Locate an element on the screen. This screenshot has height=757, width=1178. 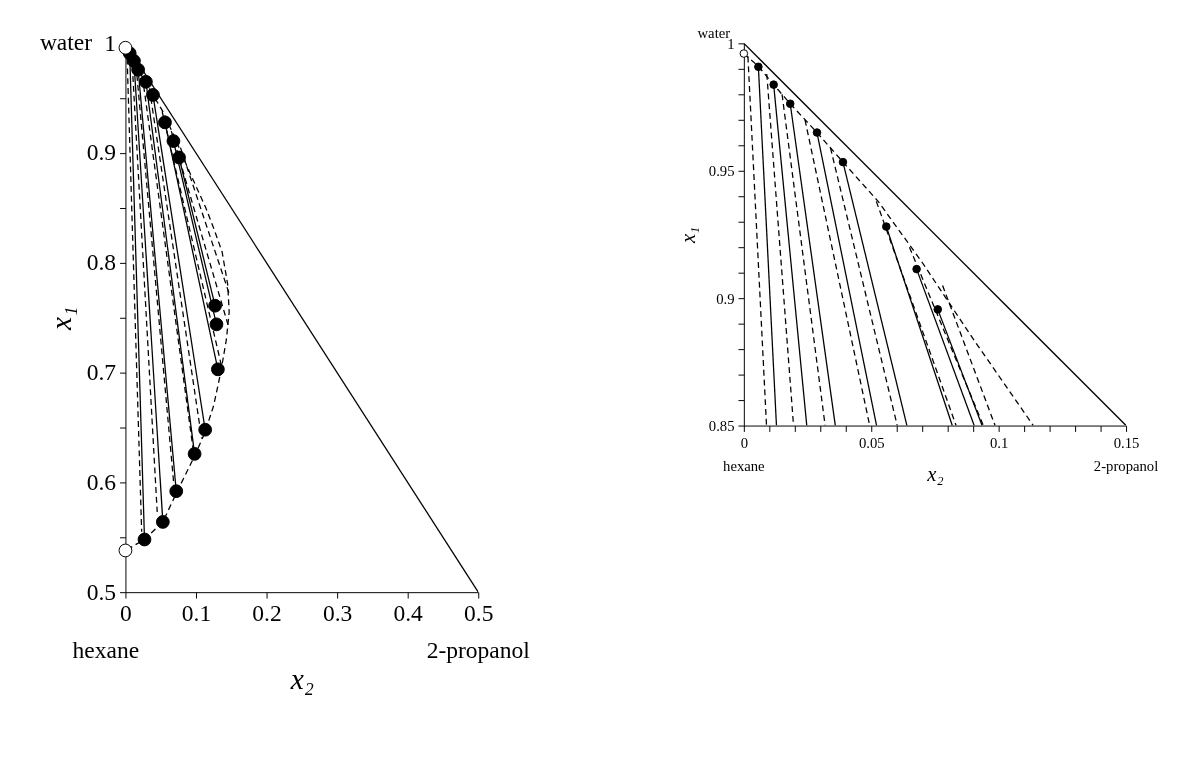
x-tick-label: 0.15 is located at coordinates (1126, 442).